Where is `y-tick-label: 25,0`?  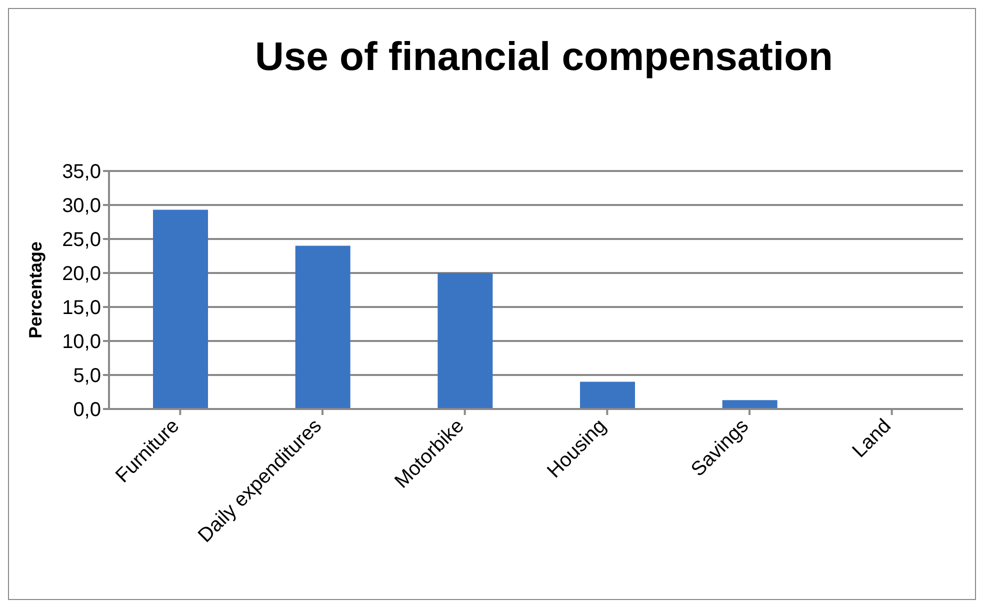
y-tick-label: 25,0 is located at coordinates (81, 240).